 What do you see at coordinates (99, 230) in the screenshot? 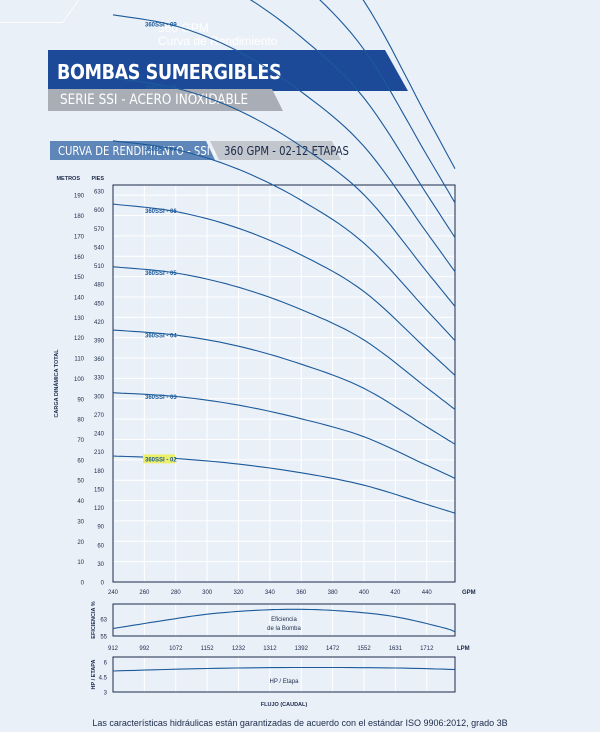
I see `y-tick-pies: 570` at bounding box center [99, 230].